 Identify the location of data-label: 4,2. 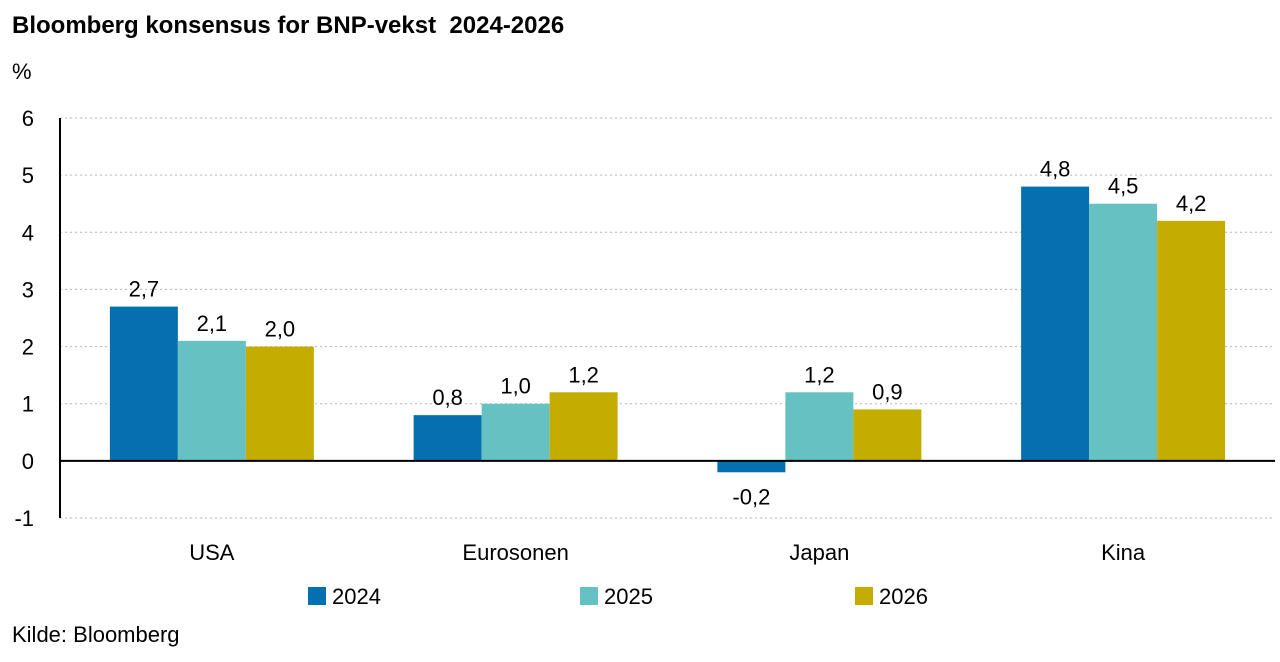
(1191, 203).